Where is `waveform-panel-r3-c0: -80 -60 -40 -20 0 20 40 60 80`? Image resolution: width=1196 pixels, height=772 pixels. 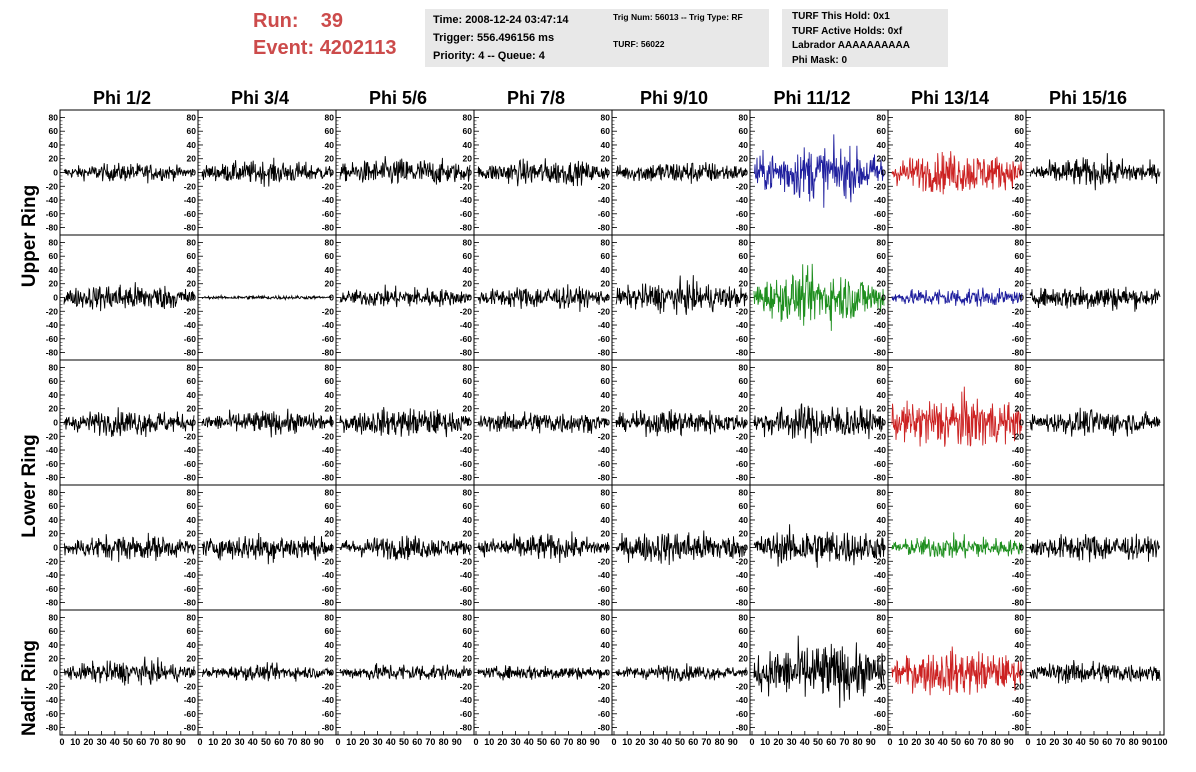
waveform-panel-r3-c0: -80 -60 -40 -20 0 20 40 60 80 is located at coordinates (122, 547).